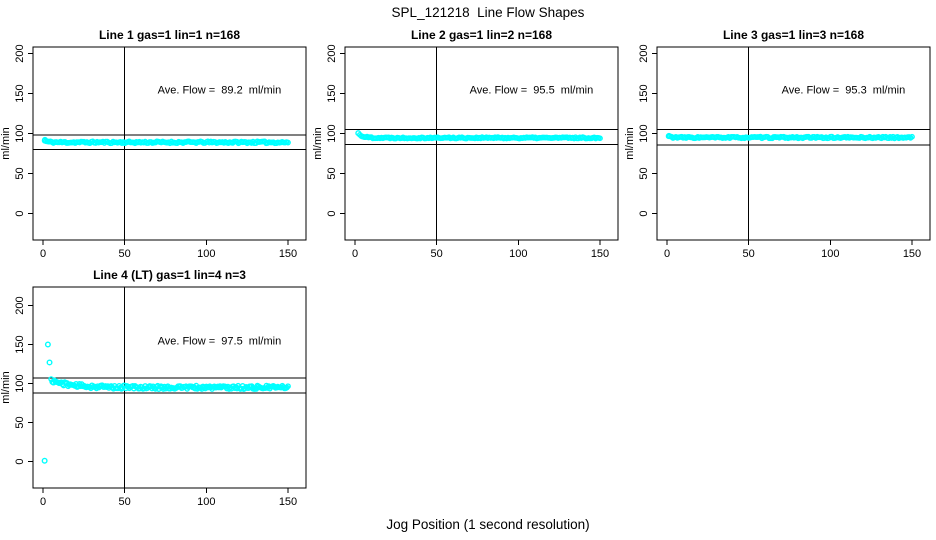 The image size is (936, 540). What do you see at coordinates (488, 12) in the screenshot?
I see `chart-main-title: SPL_121218 Line Flow Shapes` at bounding box center [488, 12].